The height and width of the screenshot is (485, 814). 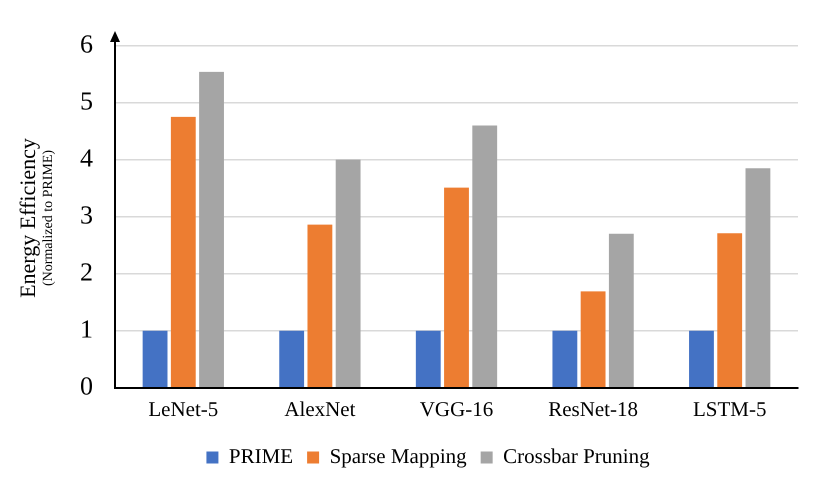 I want to click on x-tick-label: AlexNet, so click(x=320, y=408).